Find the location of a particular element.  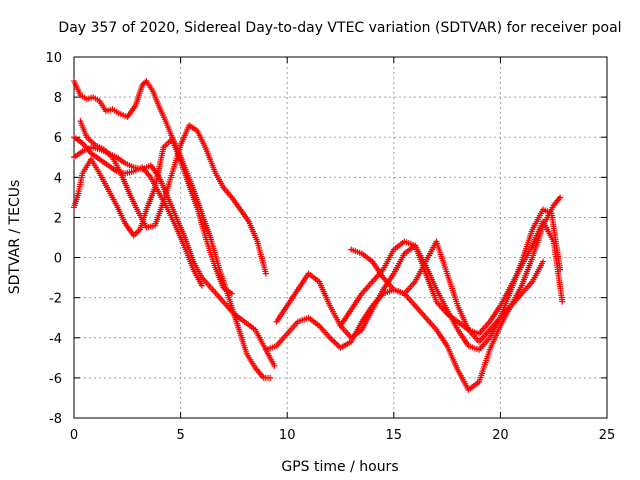

y-tick-label: 8 is located at coordinates (58, 98).